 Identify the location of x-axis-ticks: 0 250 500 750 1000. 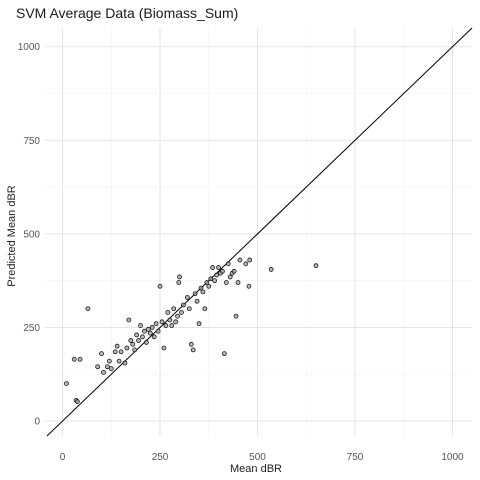
(262, 457).